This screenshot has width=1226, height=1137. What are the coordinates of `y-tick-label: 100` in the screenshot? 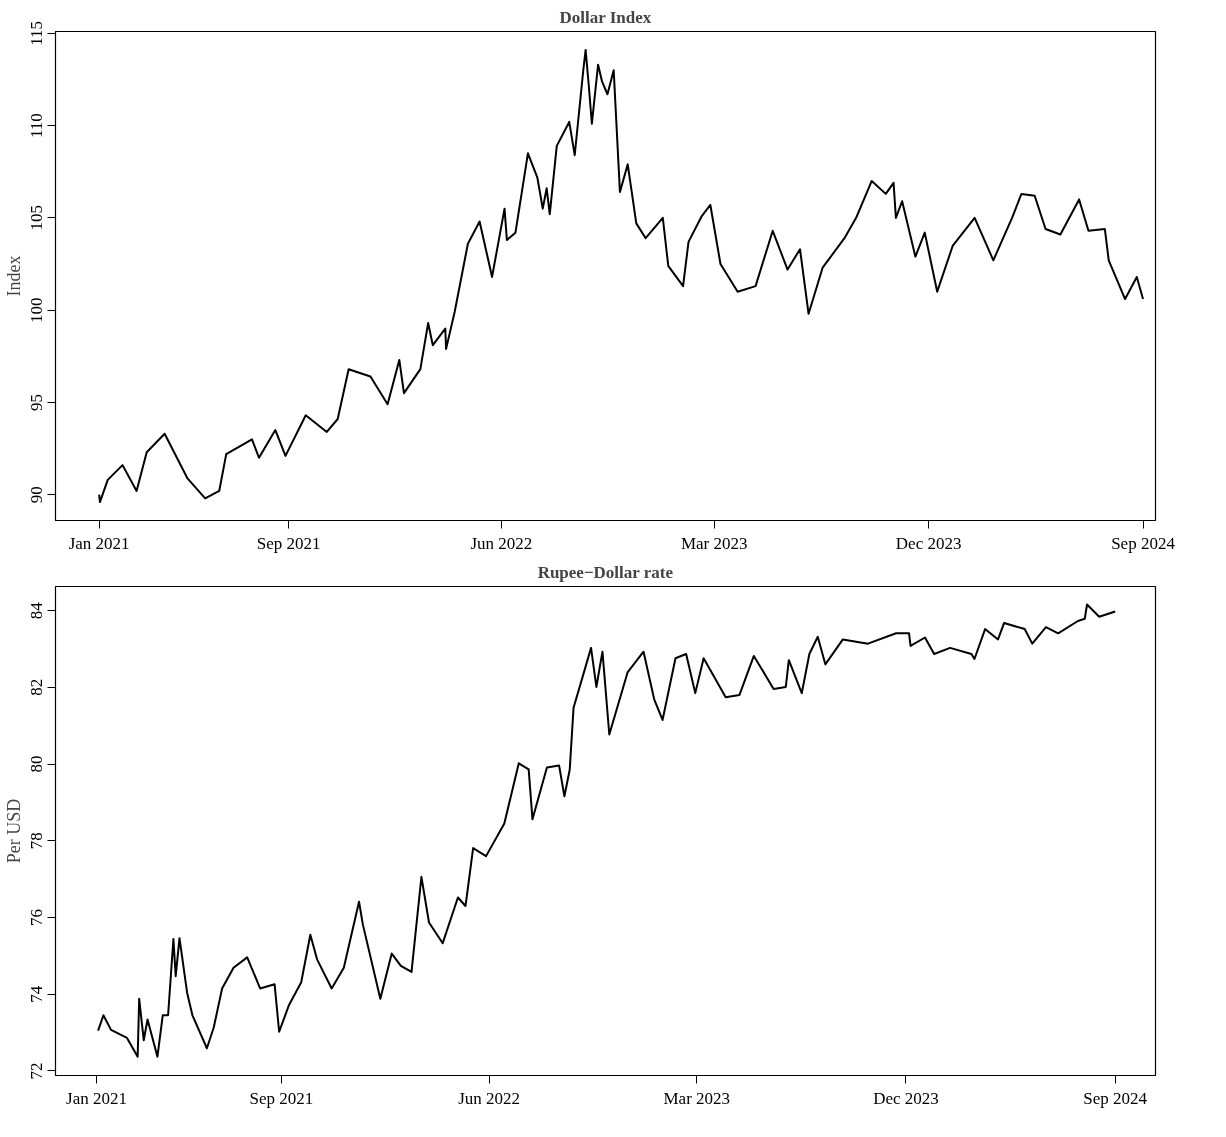 It's located at (37, 310).